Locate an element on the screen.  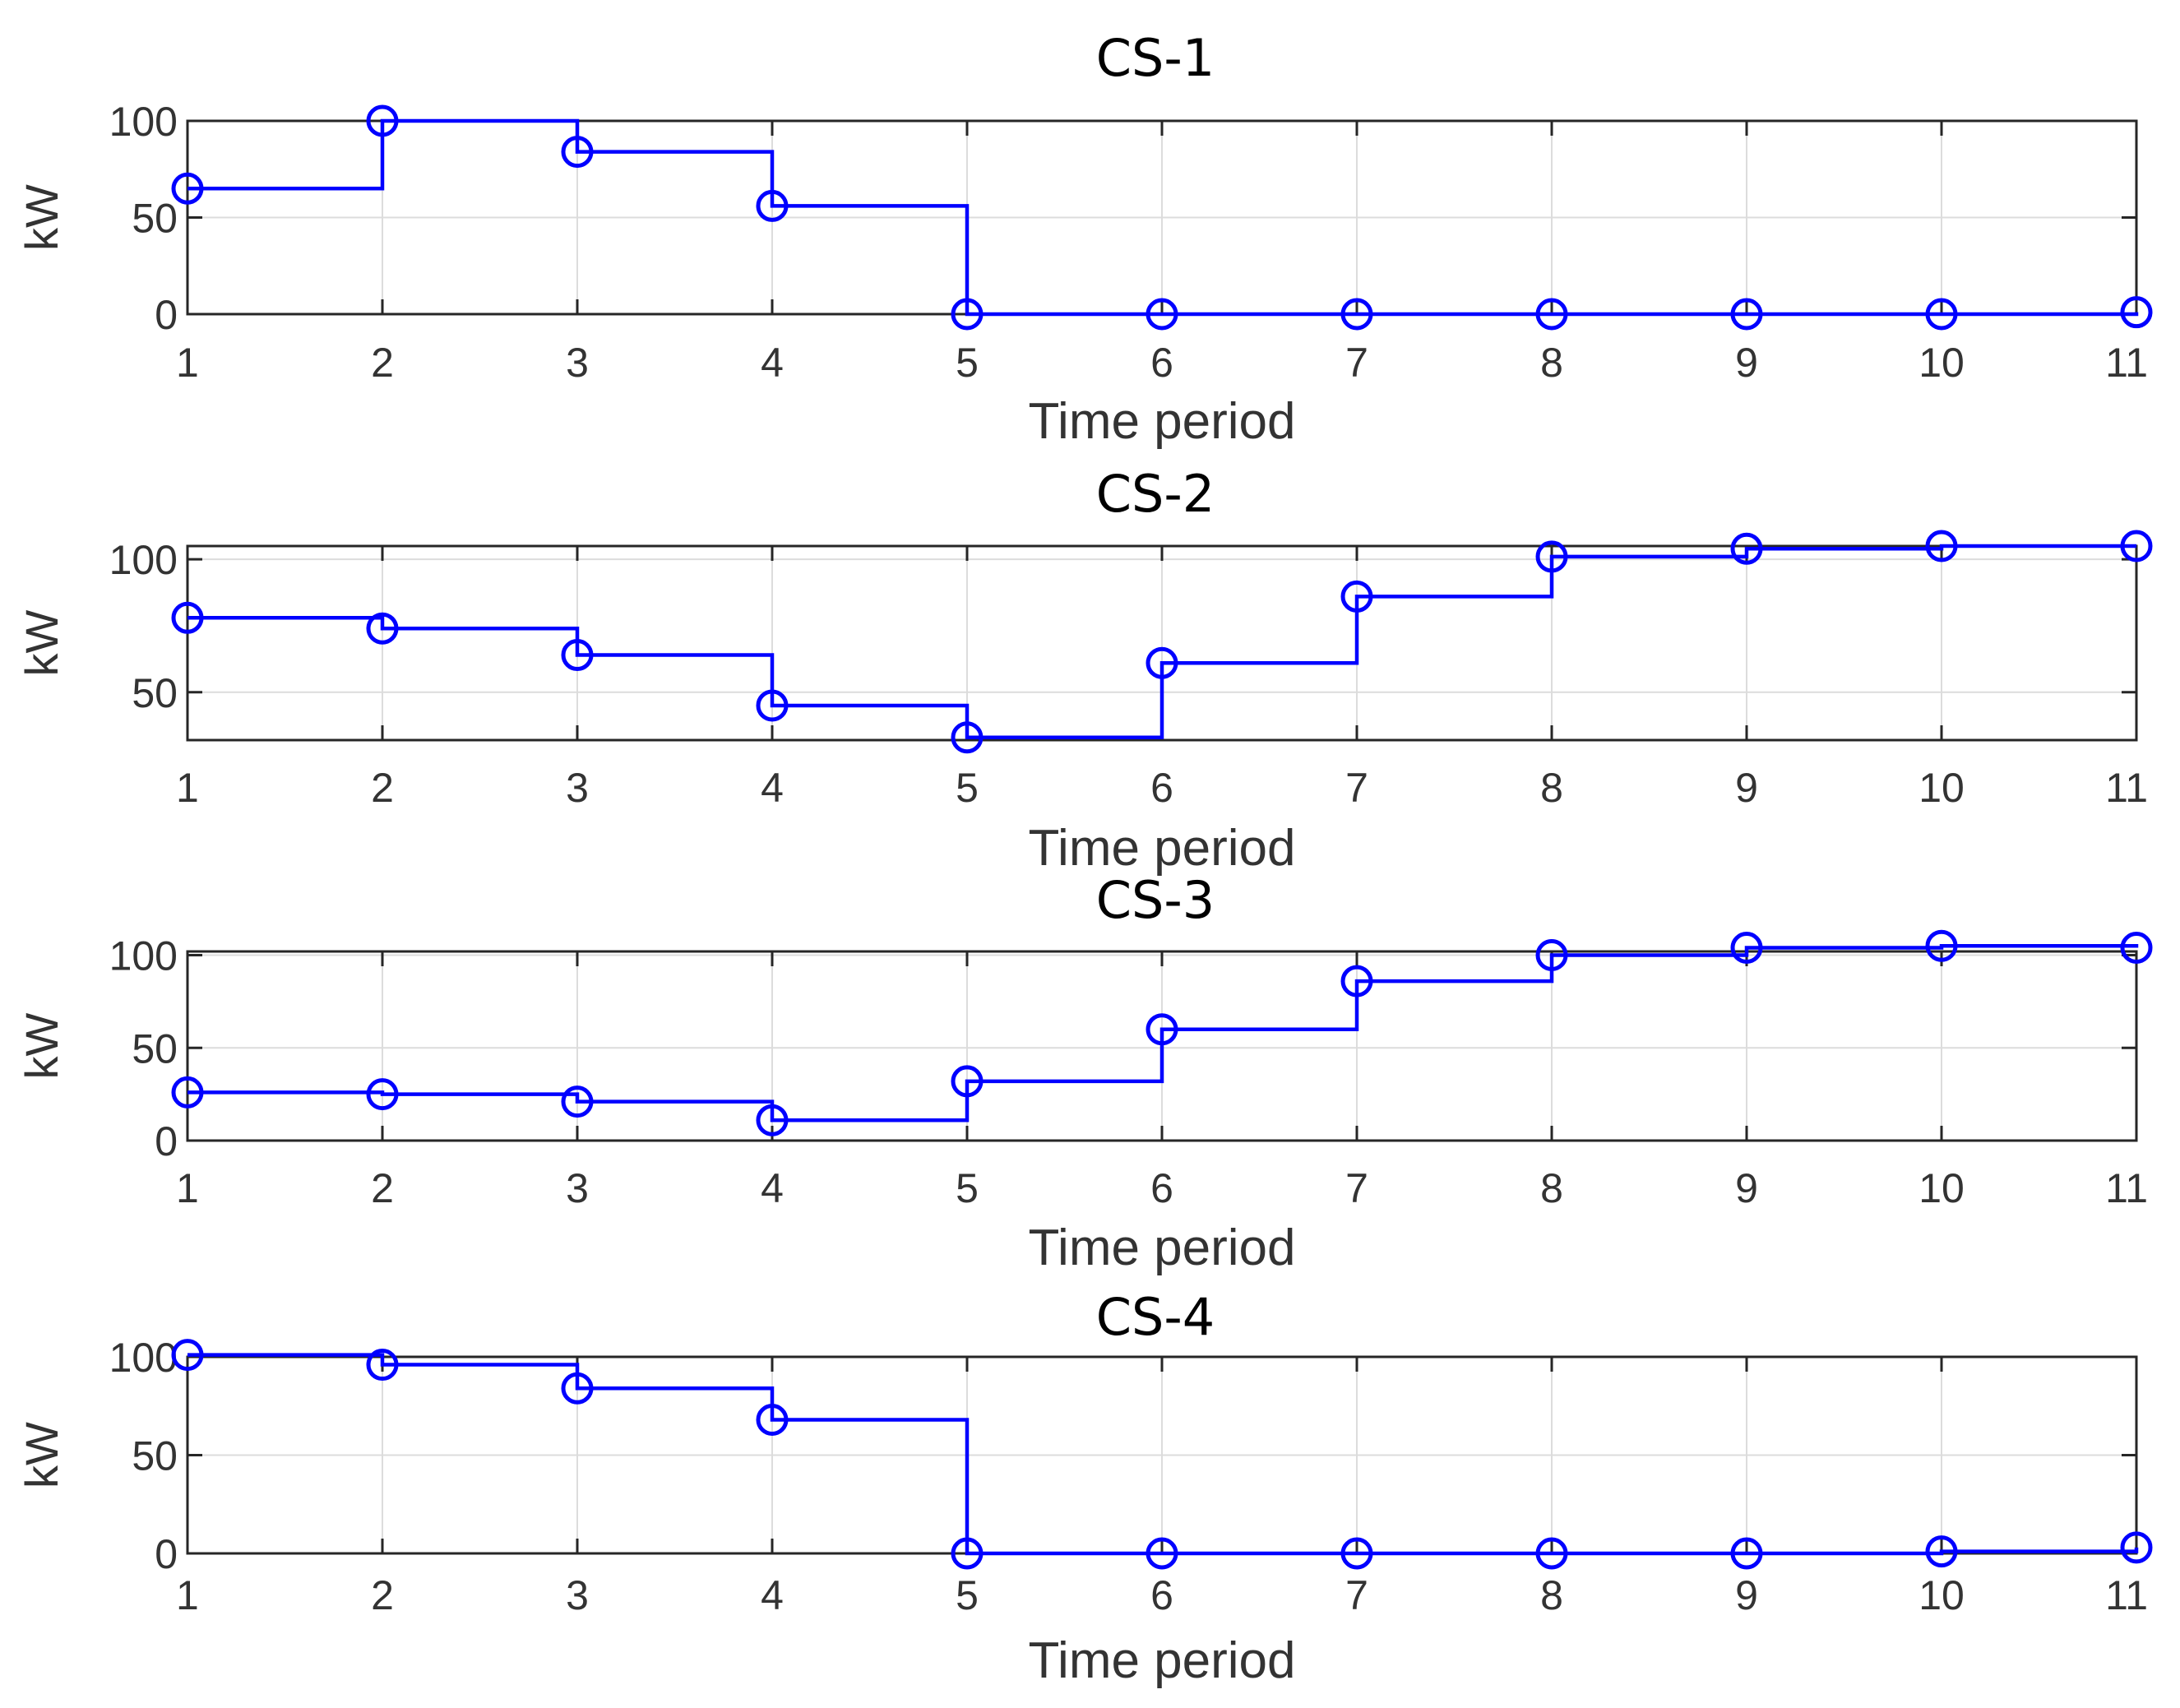
y-tick-label: 100 is located at coordinates (143, 560).